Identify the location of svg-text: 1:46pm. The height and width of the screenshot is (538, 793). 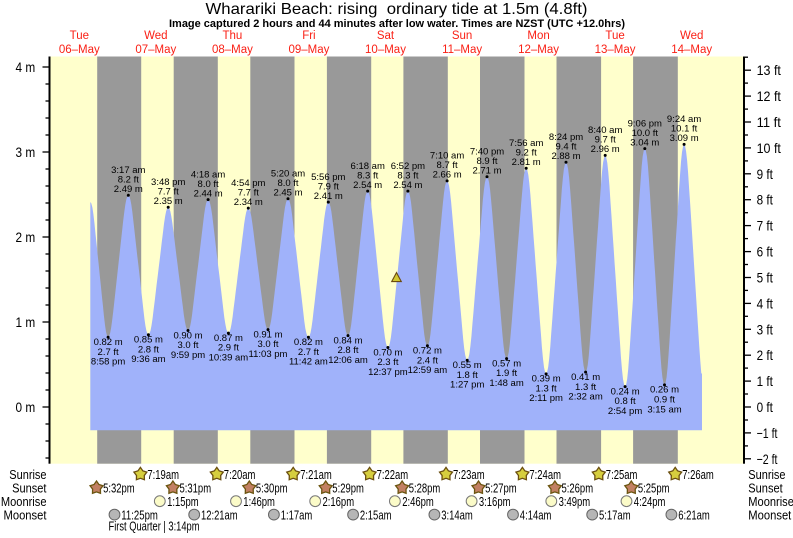
(259, 502).